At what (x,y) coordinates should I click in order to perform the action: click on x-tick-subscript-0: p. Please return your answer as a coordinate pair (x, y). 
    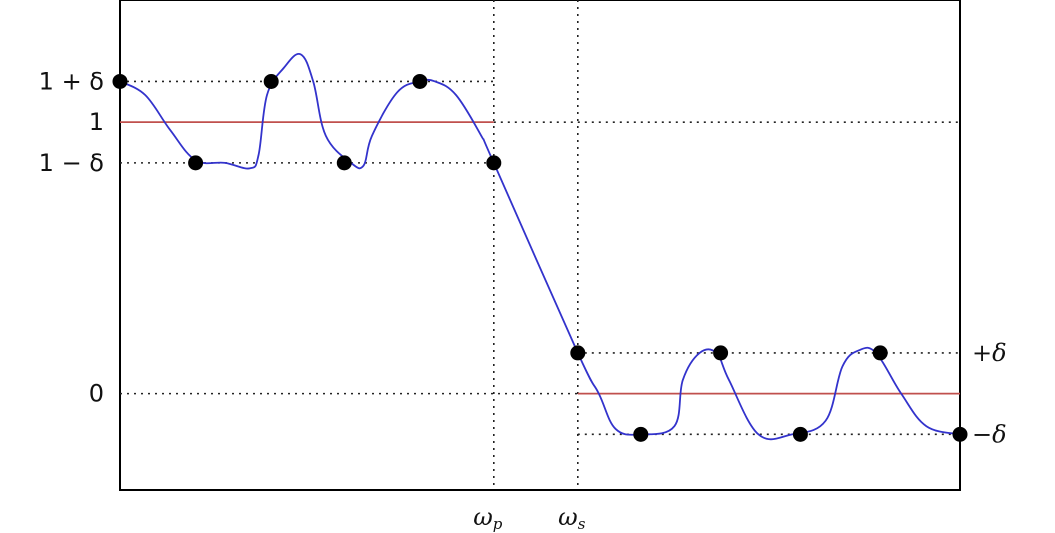
    Looking at the image, I should click on (498, 524).